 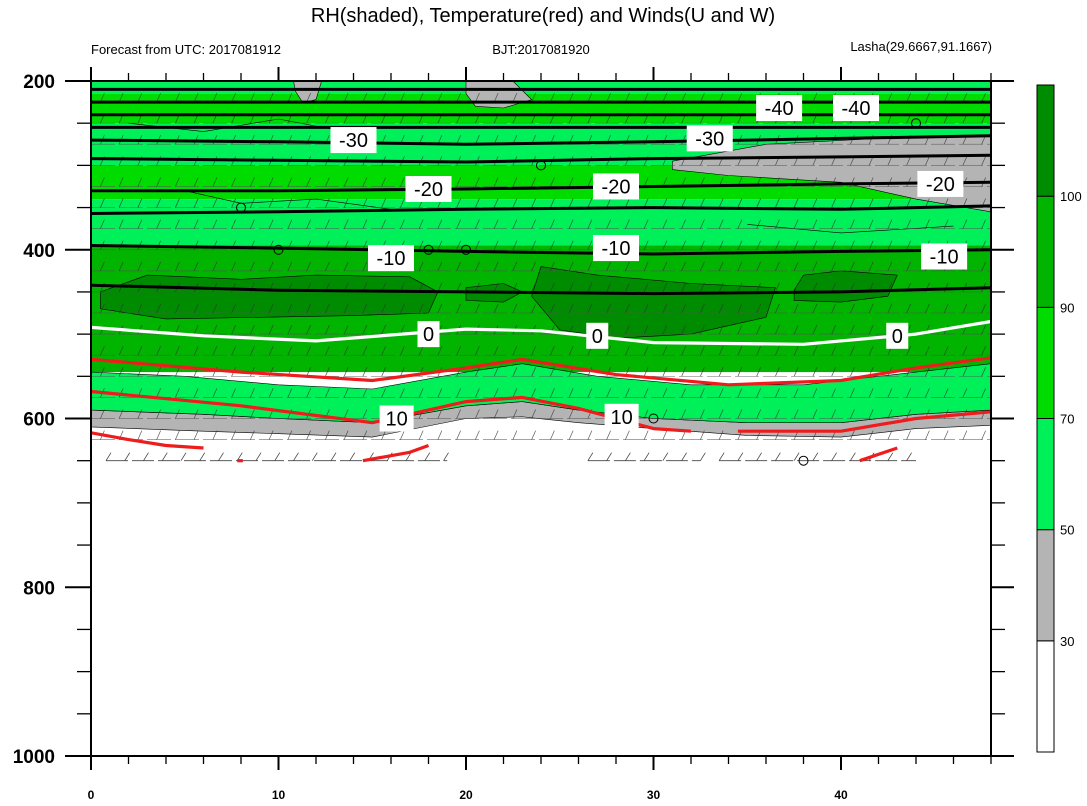 I want to click on colorbar-swatch, so click(x=1045, y=474).